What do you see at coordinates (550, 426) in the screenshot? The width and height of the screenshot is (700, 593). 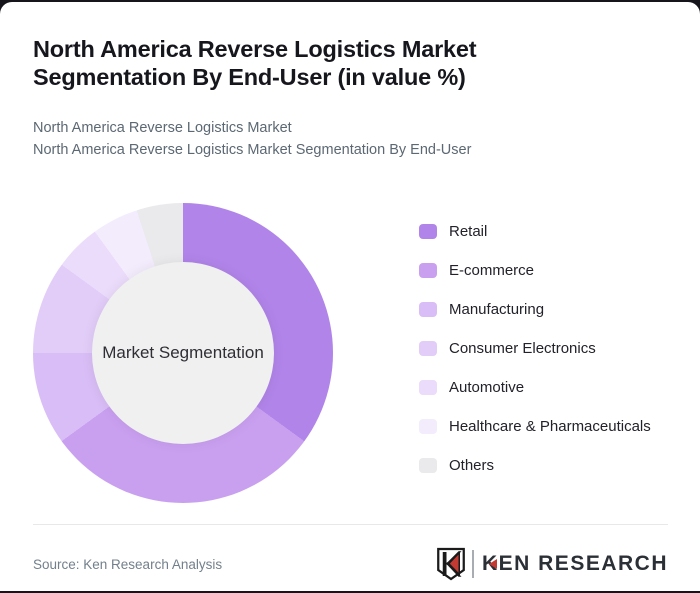 I see `legend-label: Healthcare & Pharmaceuticals` at bounding box center [550, 426].